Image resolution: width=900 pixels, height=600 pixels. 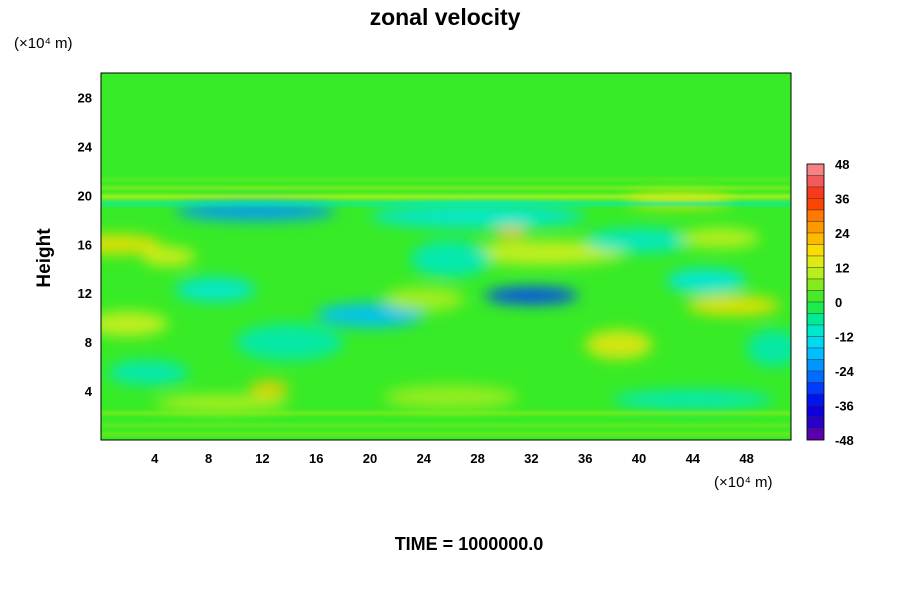 I want to click on colorbar-tick-label: 0, so click(x=838, y=302).